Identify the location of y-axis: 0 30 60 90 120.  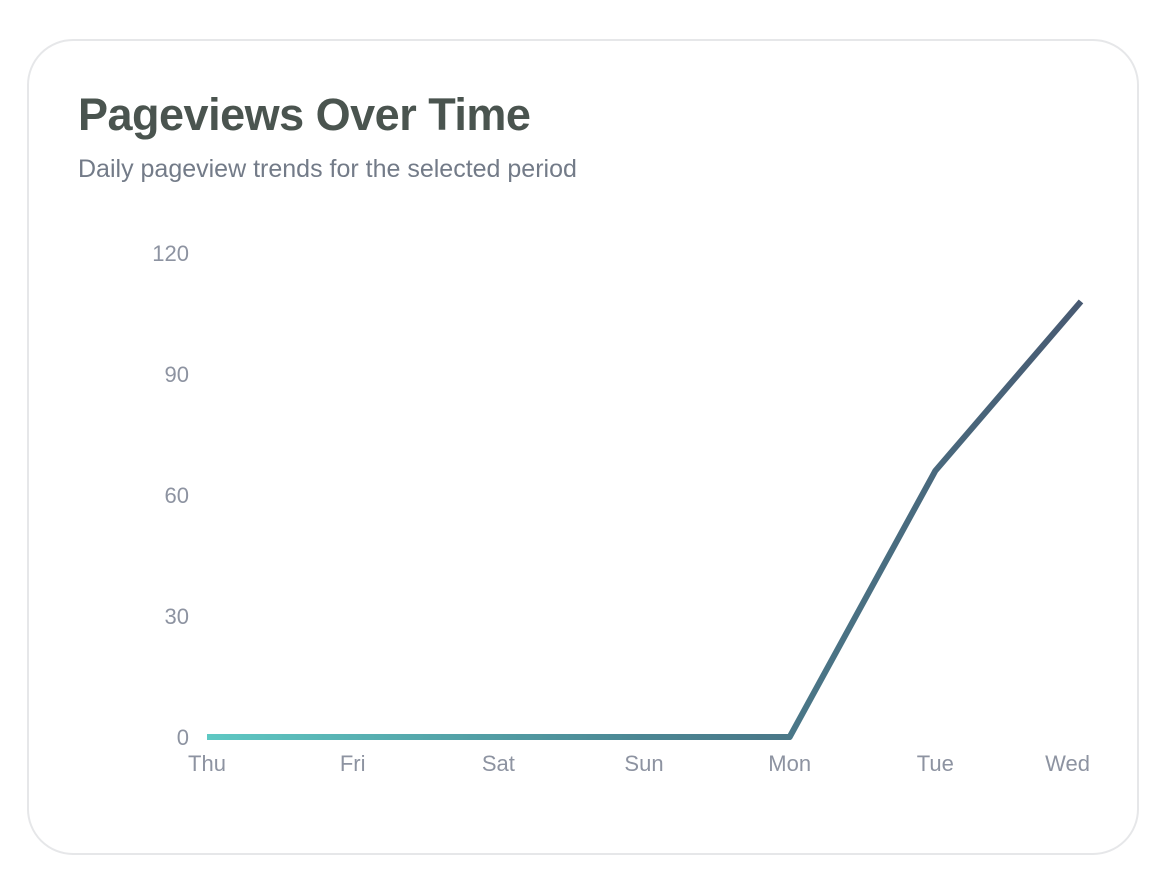
(170, 495).